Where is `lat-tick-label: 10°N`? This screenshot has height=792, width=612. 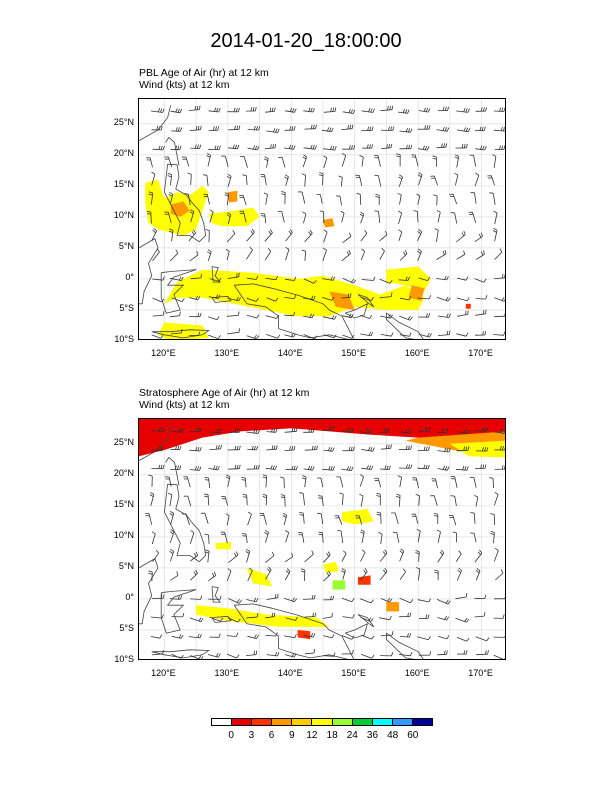 lat-tick-label: 10°N is located at coordinates (123, 214).